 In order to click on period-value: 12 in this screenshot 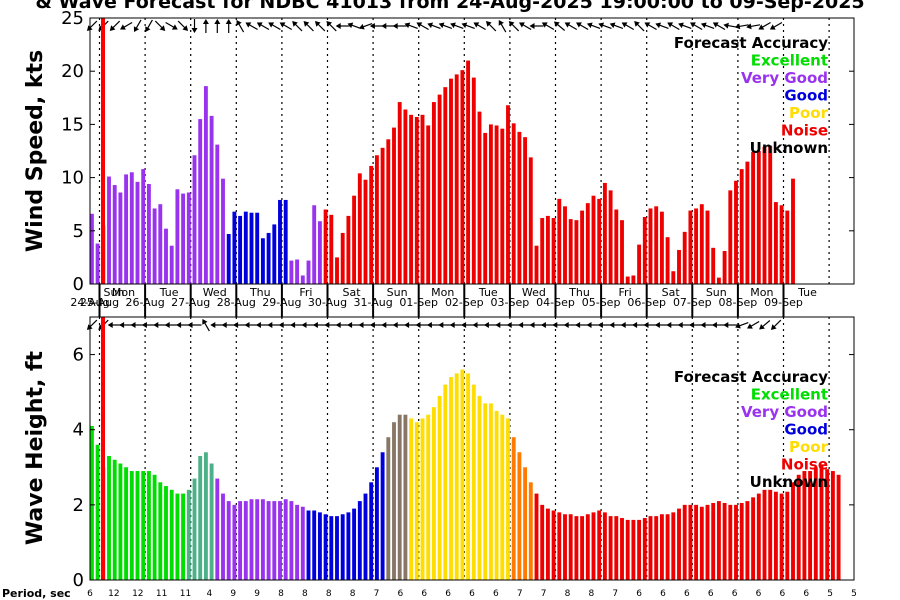, I will do `click(137, 594)`.